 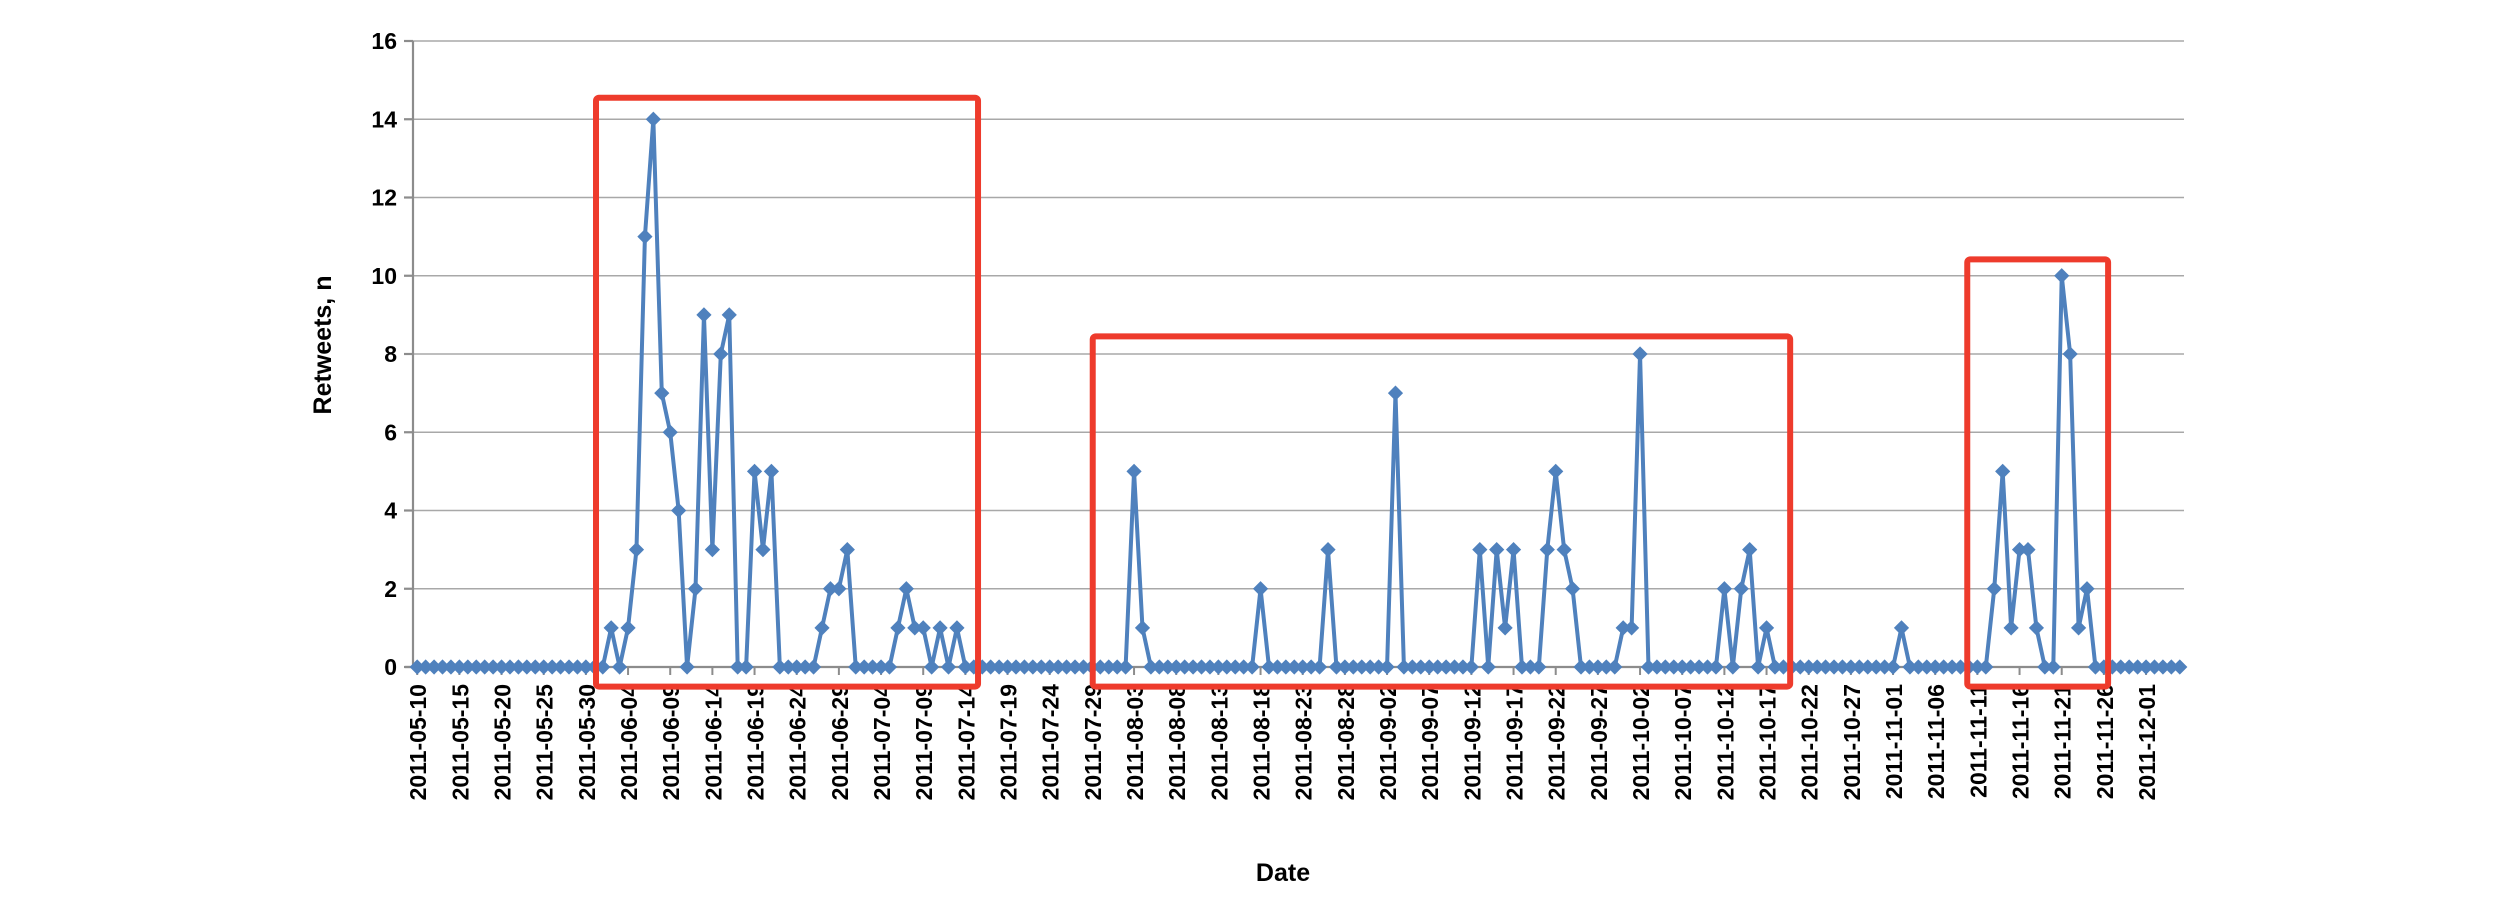 I want to click on x-tick-label: 2011-09-22, so click(x=1557, y=742).